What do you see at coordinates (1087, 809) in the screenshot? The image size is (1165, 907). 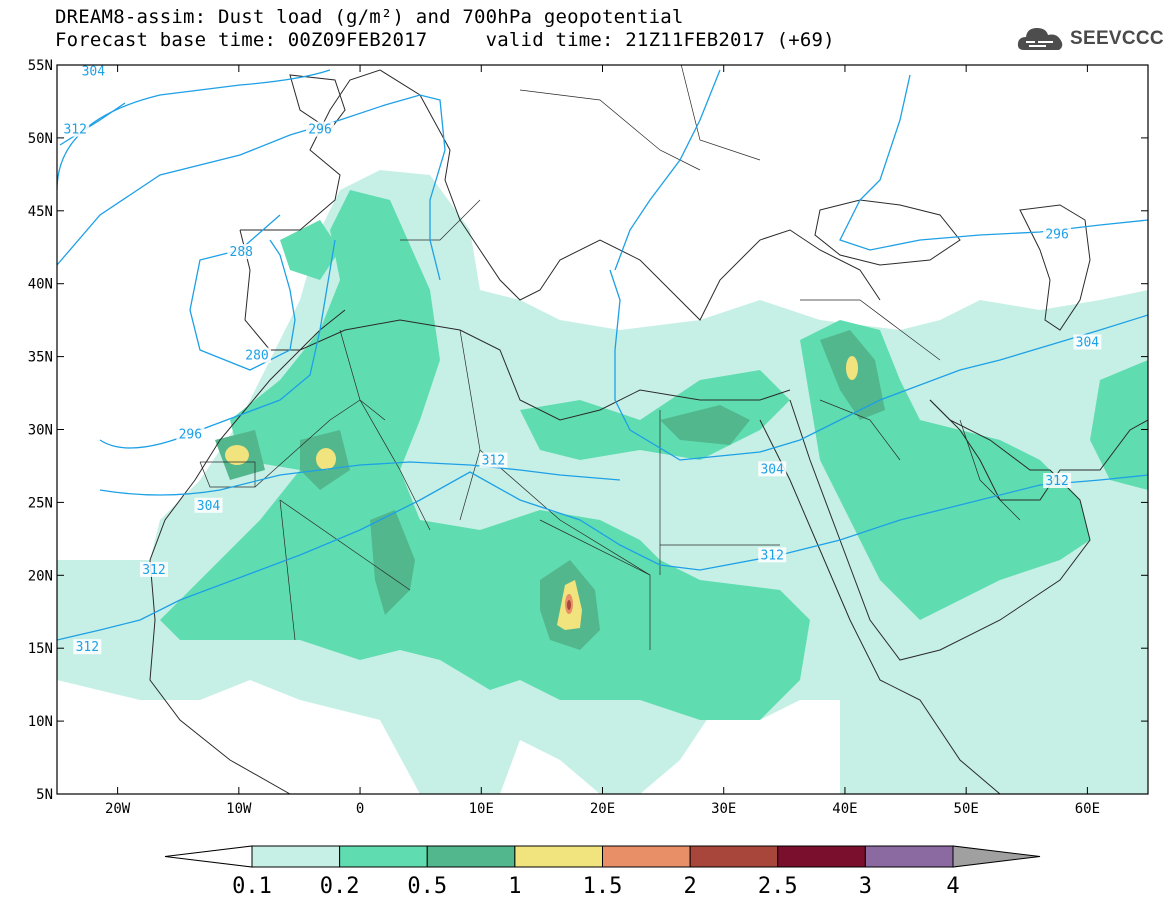 I see `lon-tick-label: 60E` at bounding box center [1087, 809].